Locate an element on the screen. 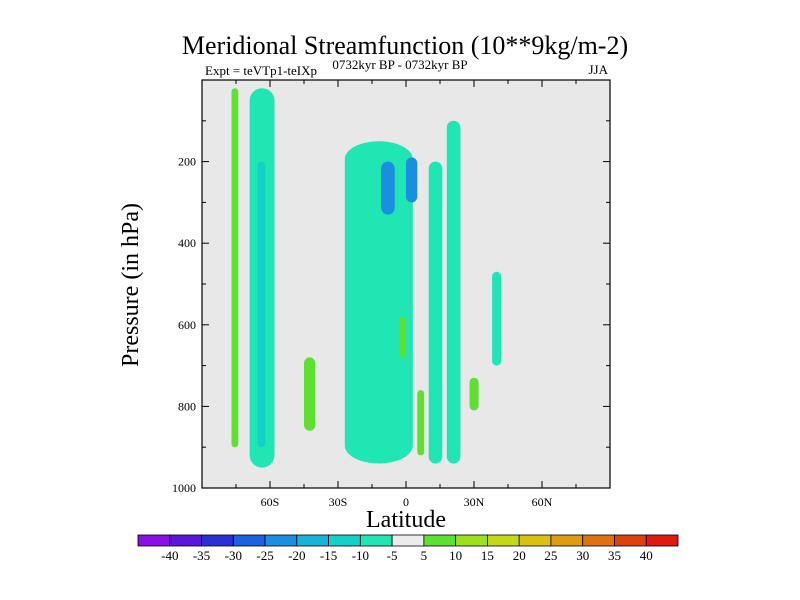  colorbar-label: -30 is located at coordinates (233, 555).